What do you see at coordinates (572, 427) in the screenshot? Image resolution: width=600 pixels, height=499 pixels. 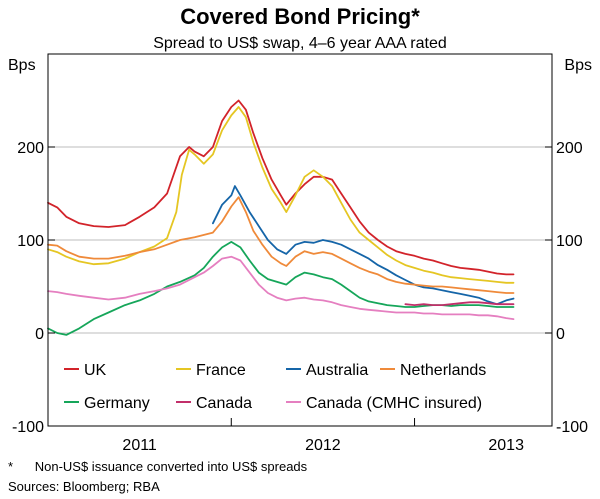 I see `y-tick-label-right: -100` at bounding box center [572, 427].